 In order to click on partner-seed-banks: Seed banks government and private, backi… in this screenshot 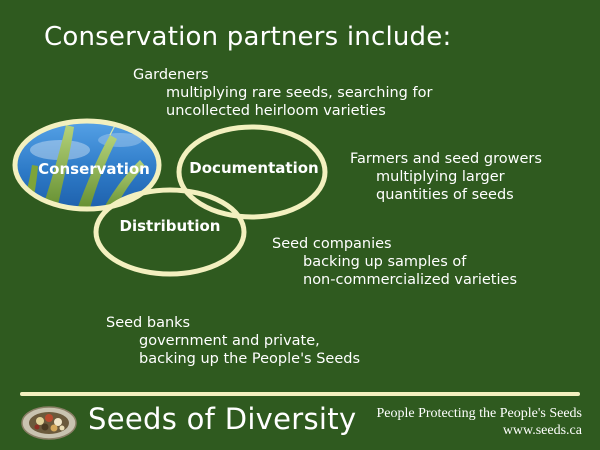, I will do `click(233, 341)`.